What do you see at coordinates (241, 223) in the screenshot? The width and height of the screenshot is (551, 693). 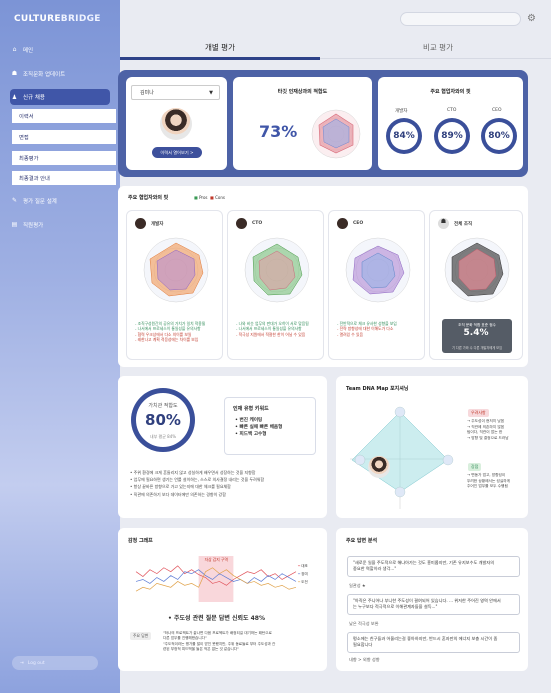 I see `cto-avatar` at bounding box center [241, 223].